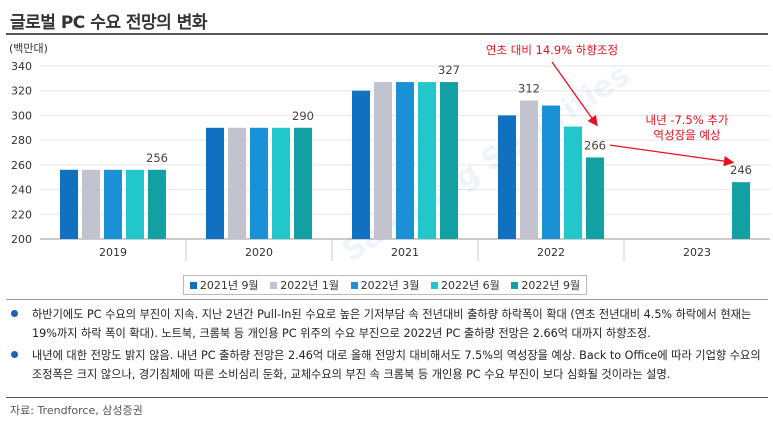  I want to click on y-axis-label: (백만대), so click(28, 48).